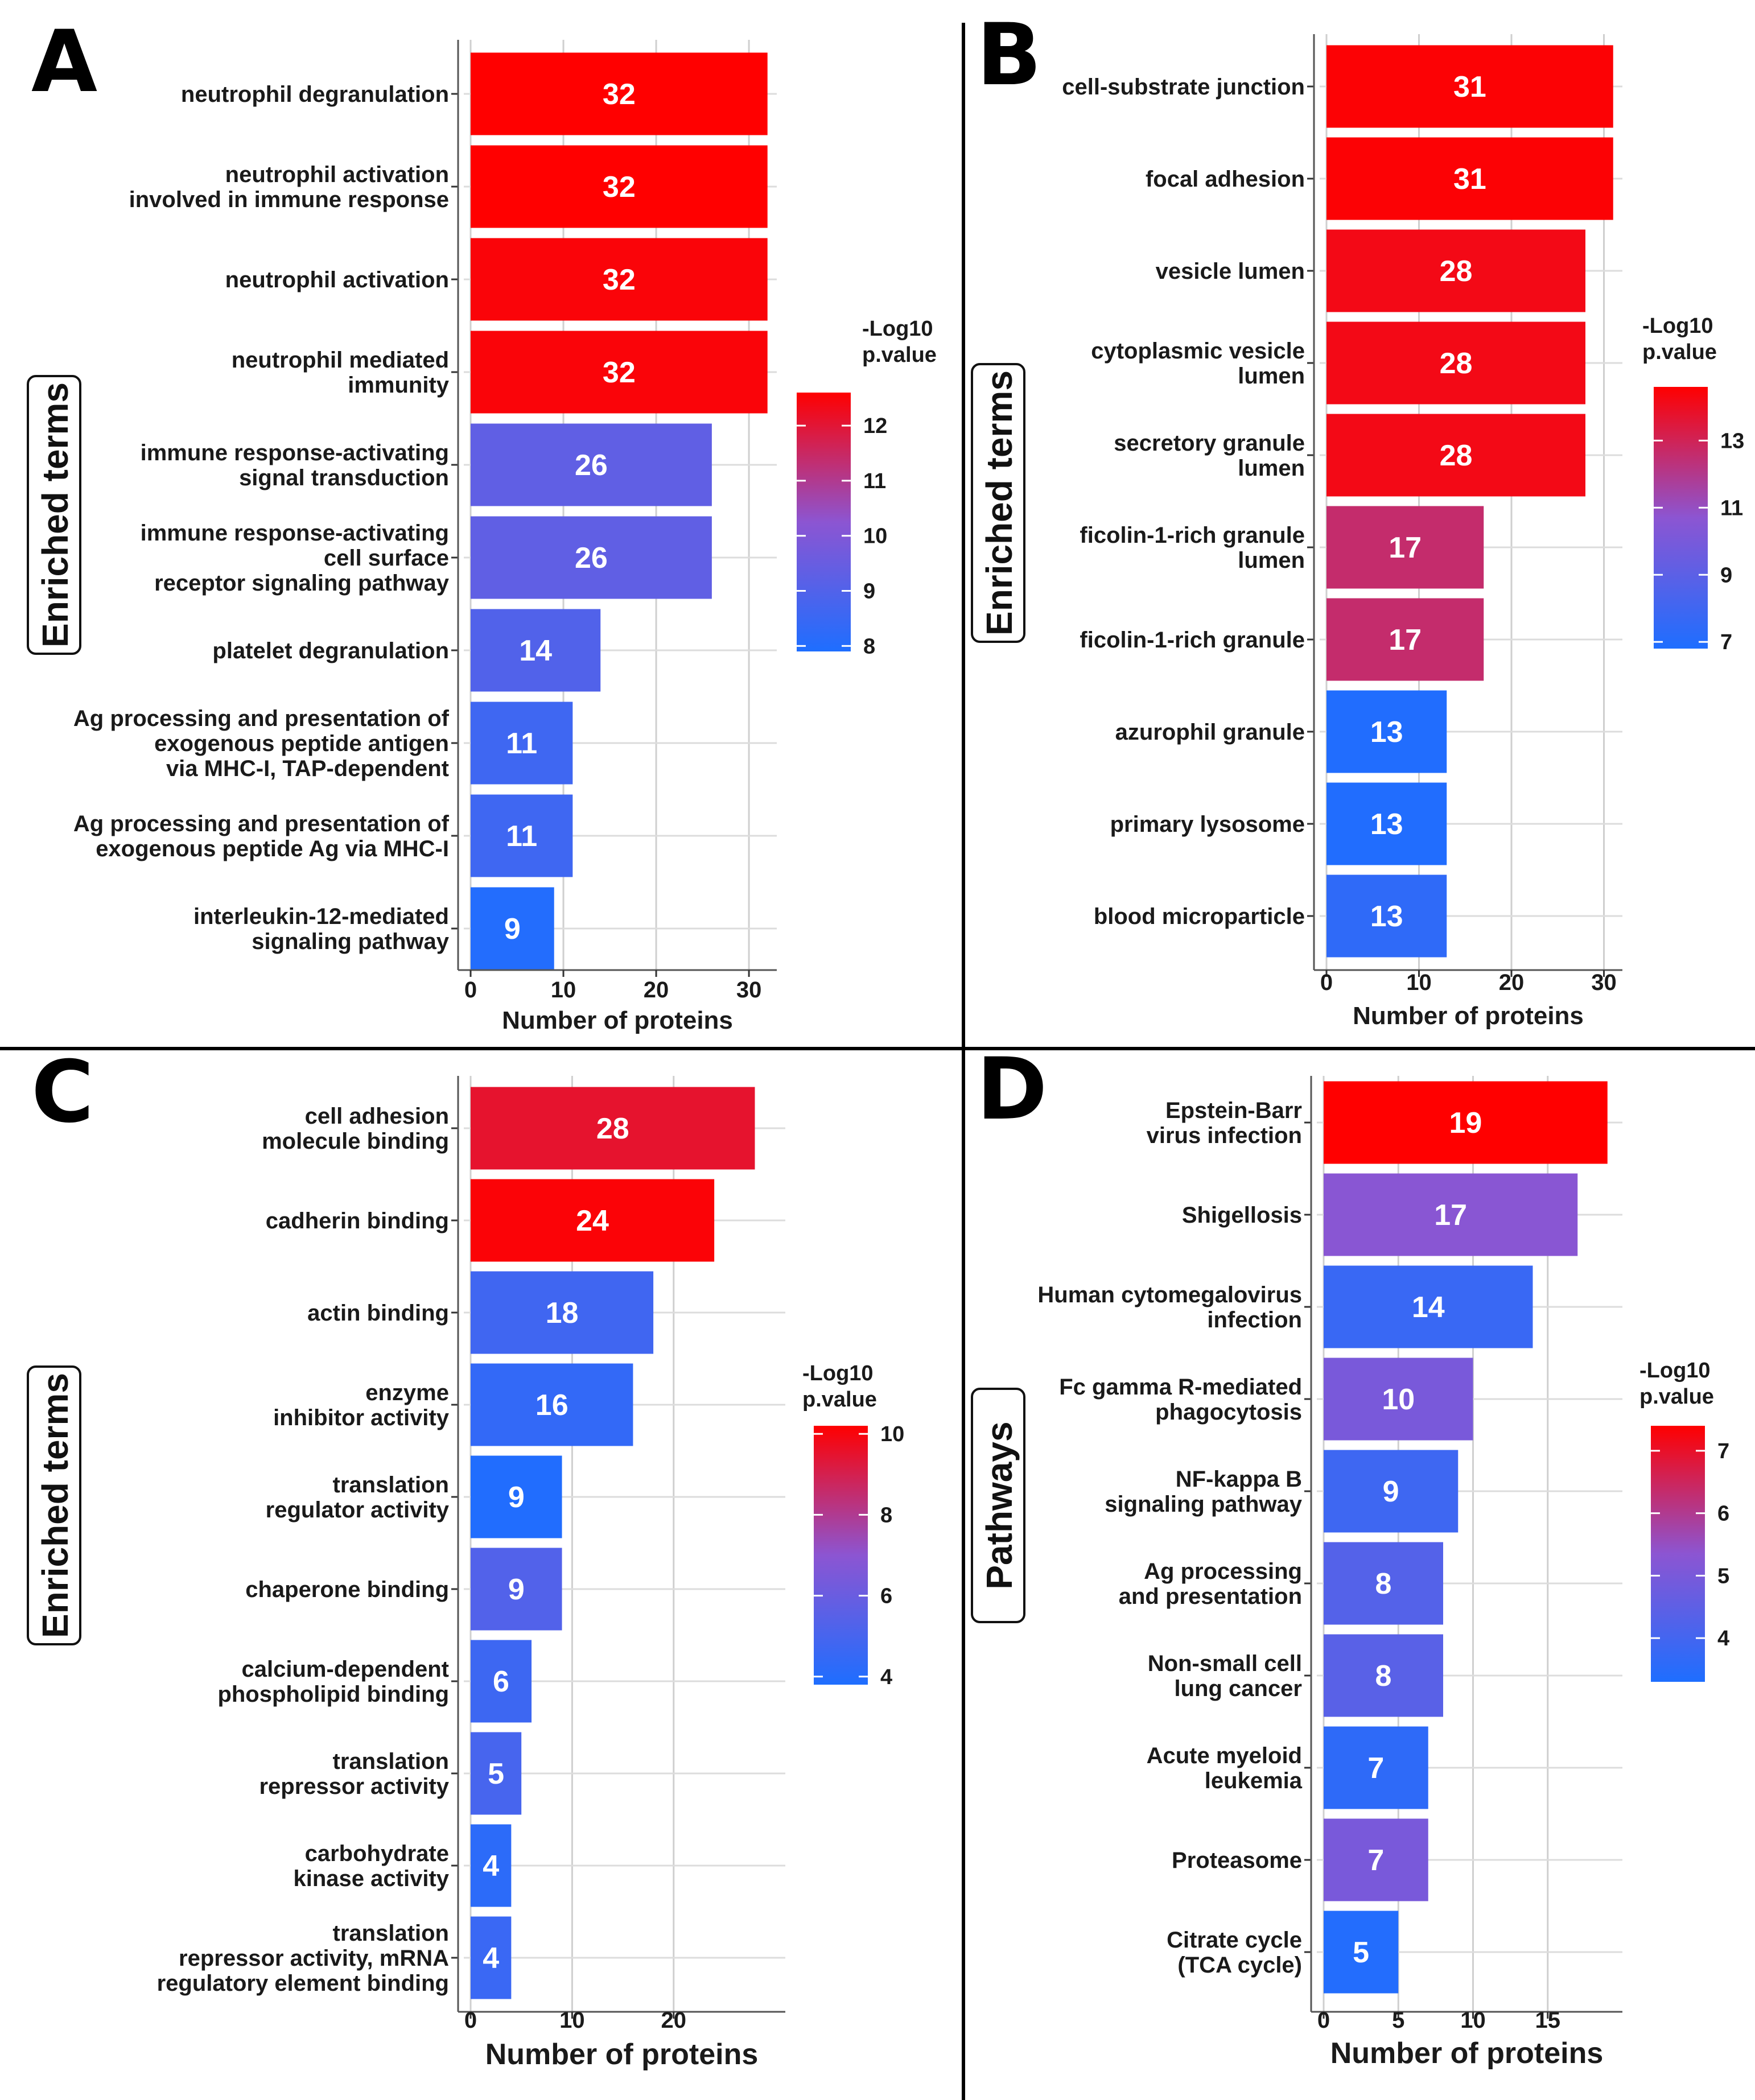  I want to click on legend-tick-label: 12, so click(875, 426).